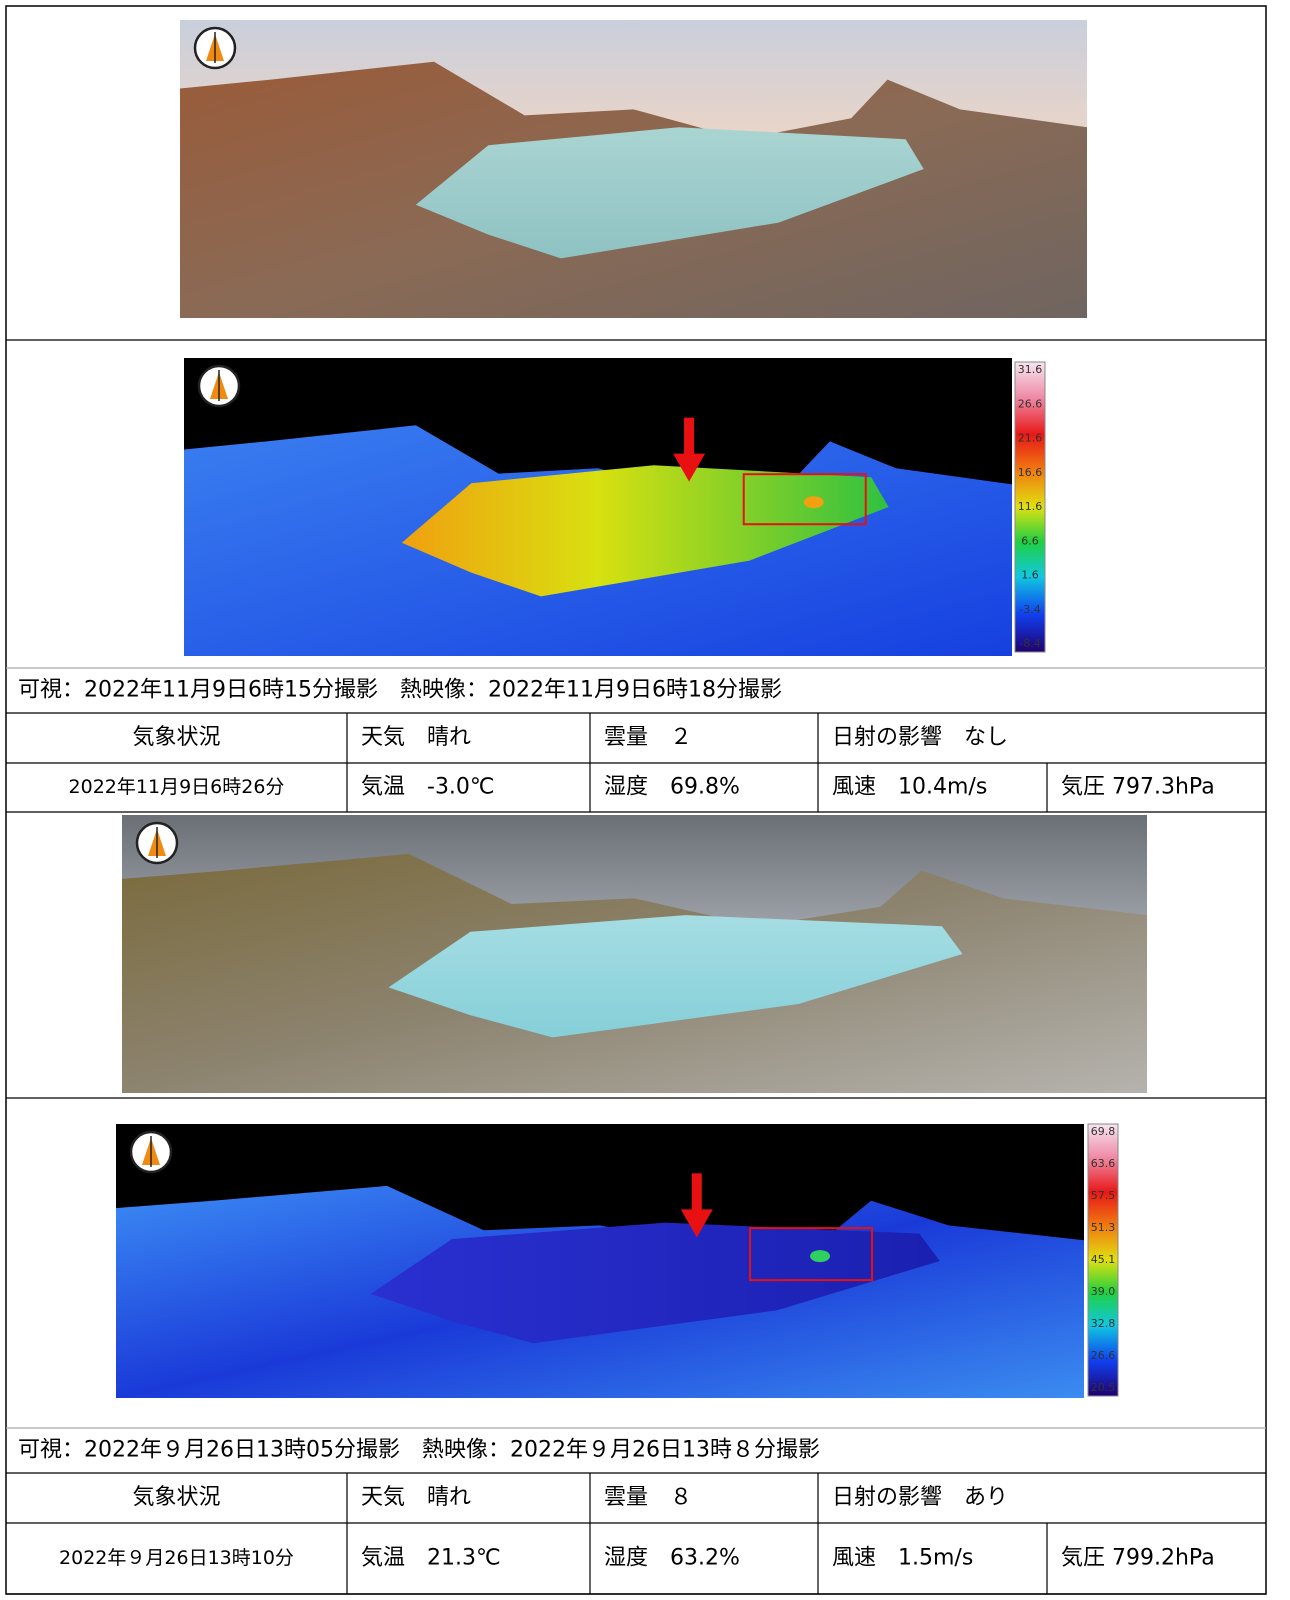  What do you see at coordinates (1103, 1131) in the screenshot?
I see `scale-label: 69.8` at bounding box center [1103, 1131].